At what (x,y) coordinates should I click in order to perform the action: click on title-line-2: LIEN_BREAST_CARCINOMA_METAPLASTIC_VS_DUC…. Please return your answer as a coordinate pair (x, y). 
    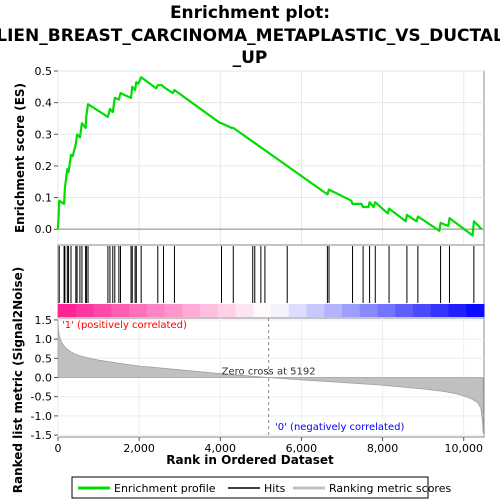
    Looking at the image, I should click on (250, 36).